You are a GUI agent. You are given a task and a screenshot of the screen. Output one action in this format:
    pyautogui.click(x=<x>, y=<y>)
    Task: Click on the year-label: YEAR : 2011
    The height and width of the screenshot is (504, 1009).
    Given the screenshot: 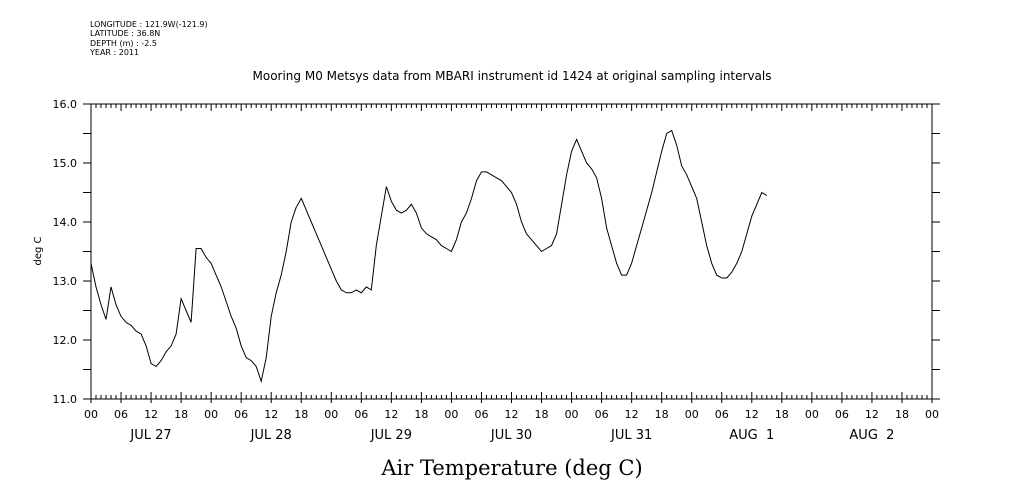 What is the action you would take?
    pyautogui.click(x=115, y=52)
    